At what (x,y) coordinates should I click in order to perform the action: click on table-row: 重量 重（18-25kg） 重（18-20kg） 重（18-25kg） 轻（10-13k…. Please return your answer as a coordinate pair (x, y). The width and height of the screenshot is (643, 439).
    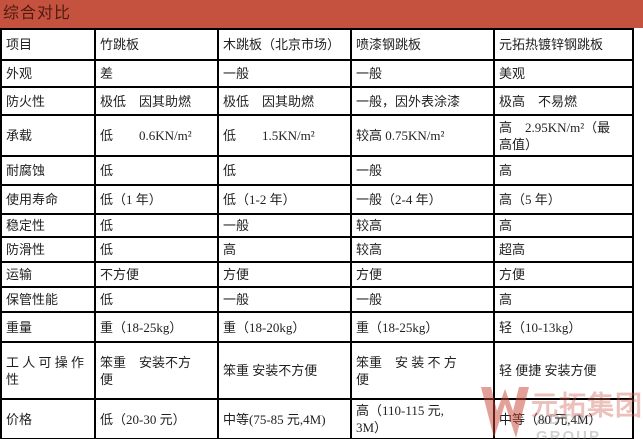
    Looking at the image, I should click on (317, 327).